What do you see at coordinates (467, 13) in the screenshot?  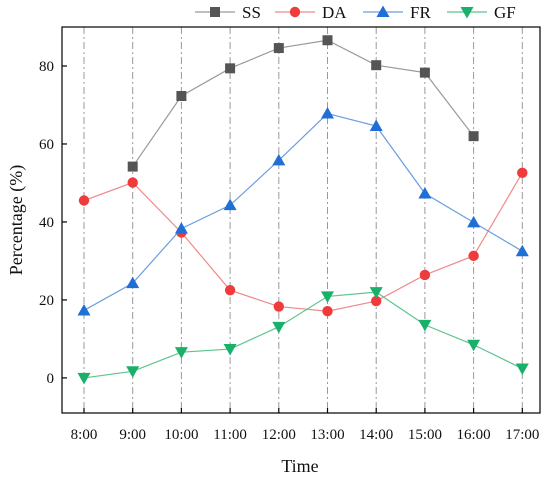 I see `legend-marker-gf` at bounding box center [467, 13].